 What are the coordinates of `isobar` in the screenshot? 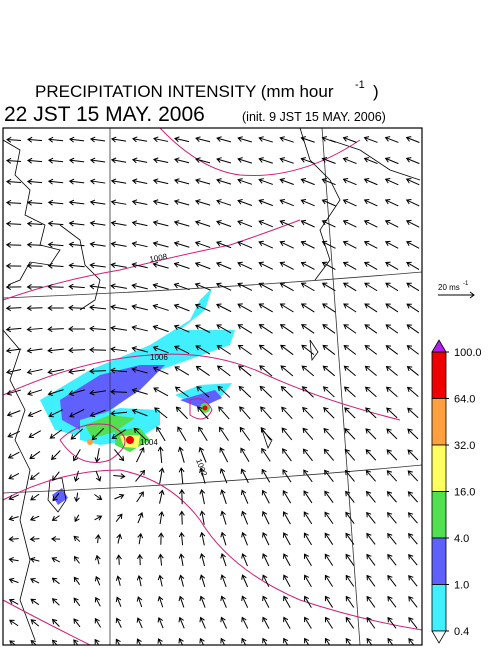 It's located at (92, 443).